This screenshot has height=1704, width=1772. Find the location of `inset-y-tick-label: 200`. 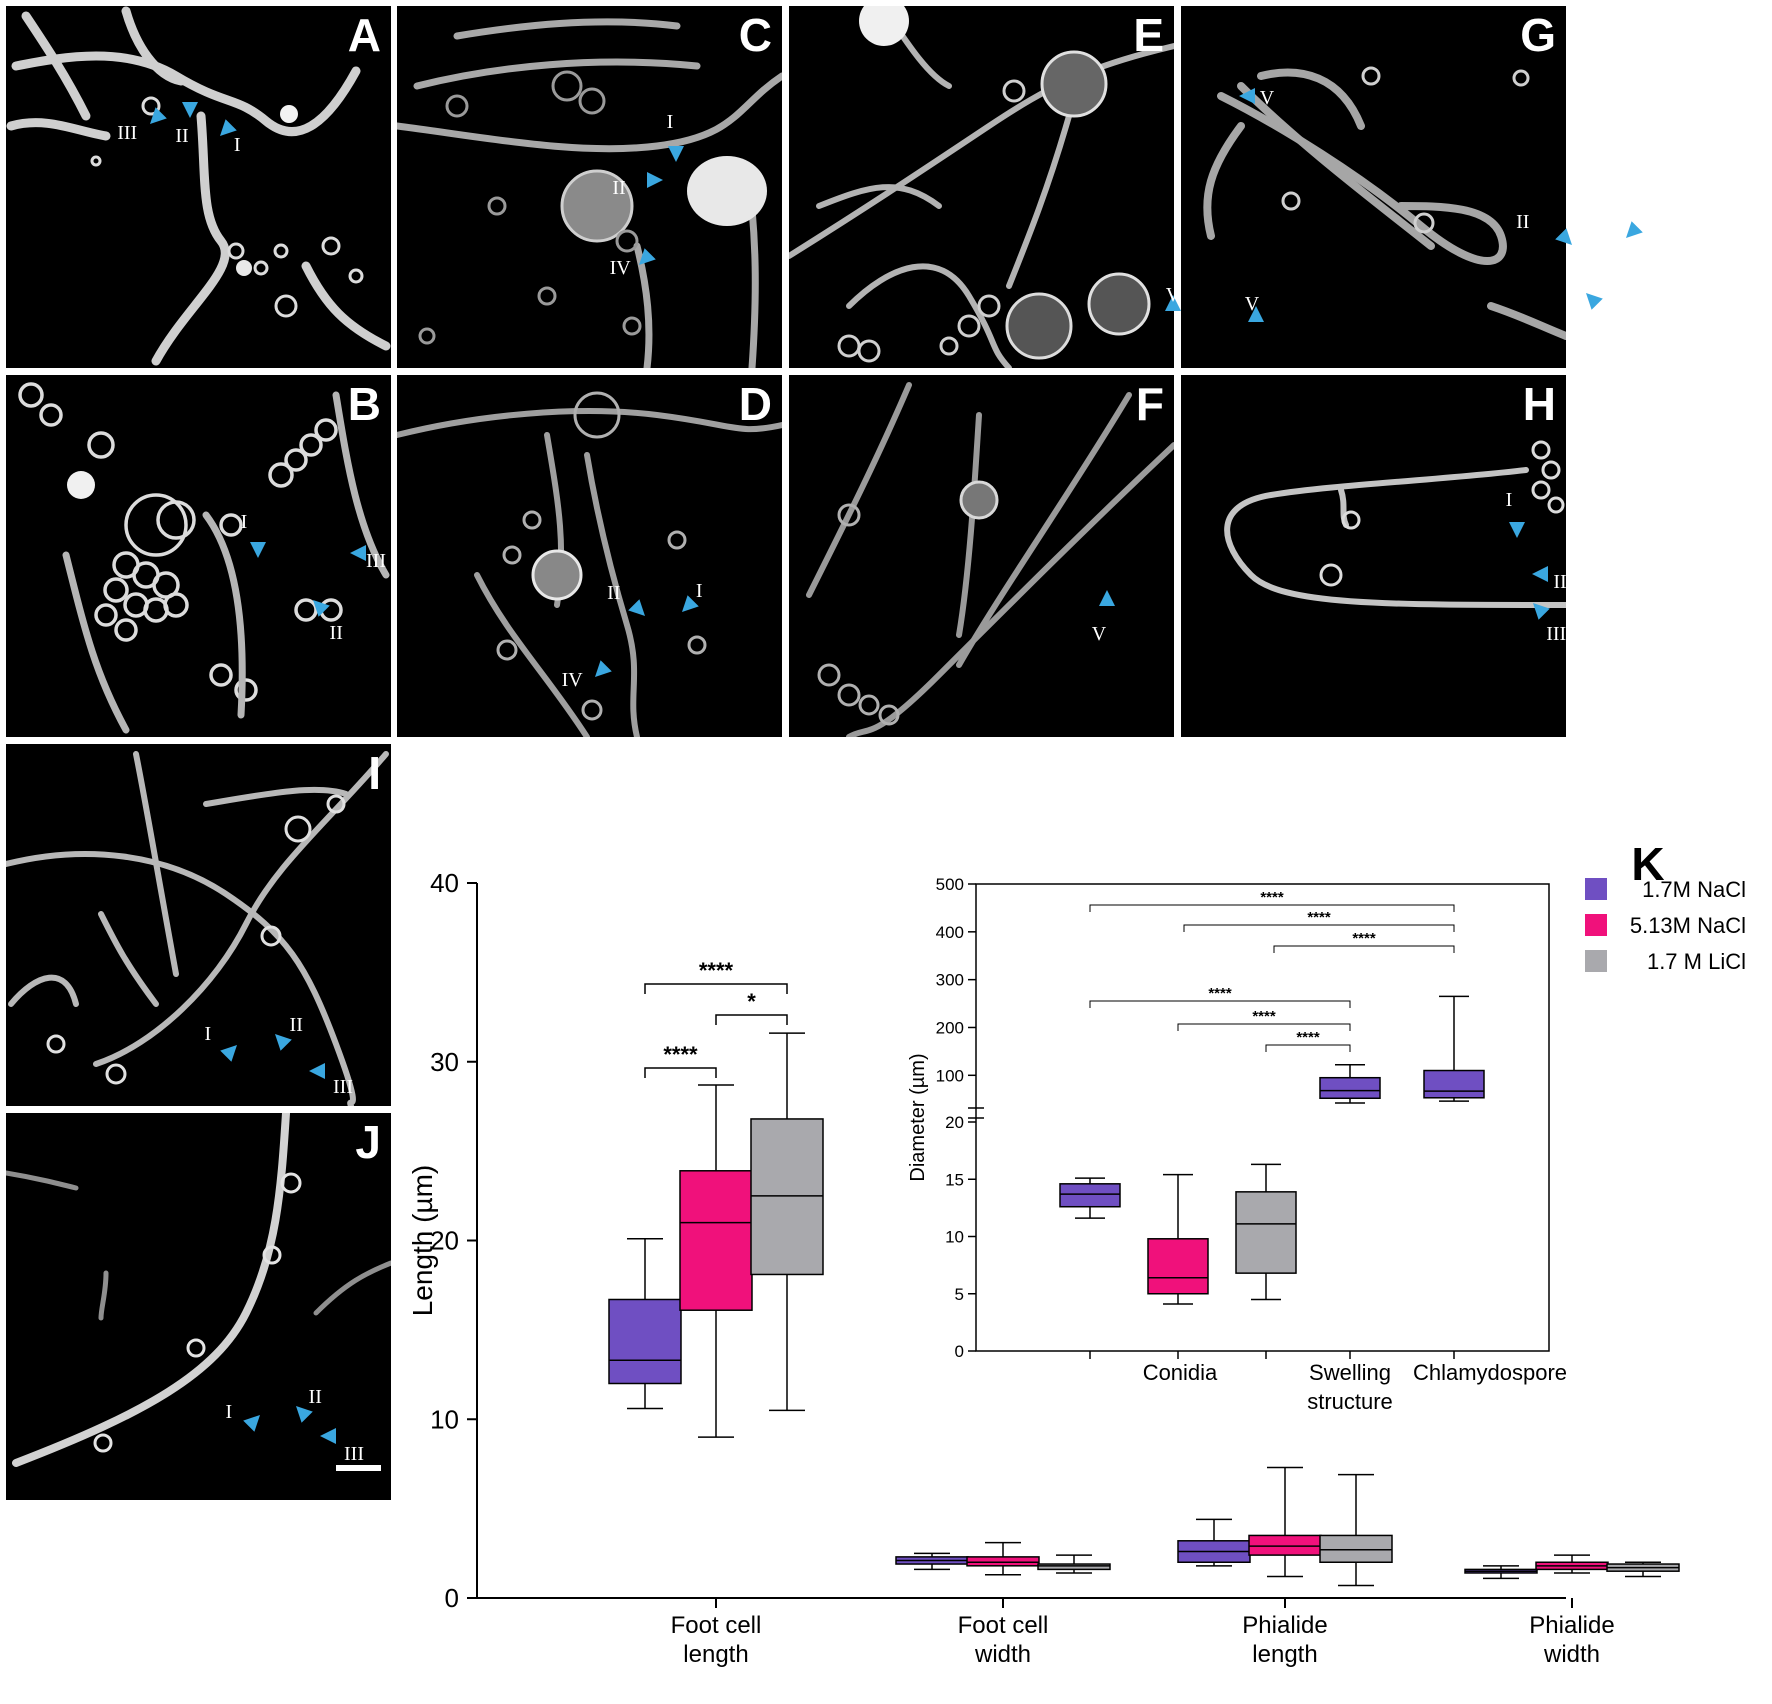

inset-y-tick-label: 200 is located at coordinates (950, 1027).